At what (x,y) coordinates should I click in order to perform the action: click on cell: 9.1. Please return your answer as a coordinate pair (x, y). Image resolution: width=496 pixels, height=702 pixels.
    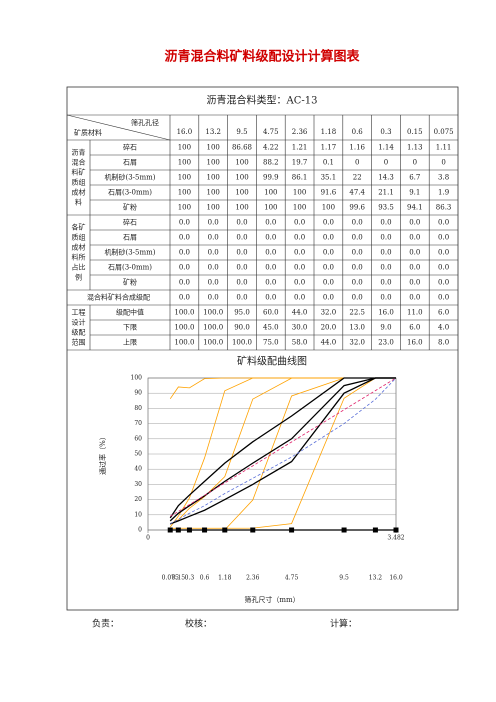
    Looking at the image, I should click on (414, 193).